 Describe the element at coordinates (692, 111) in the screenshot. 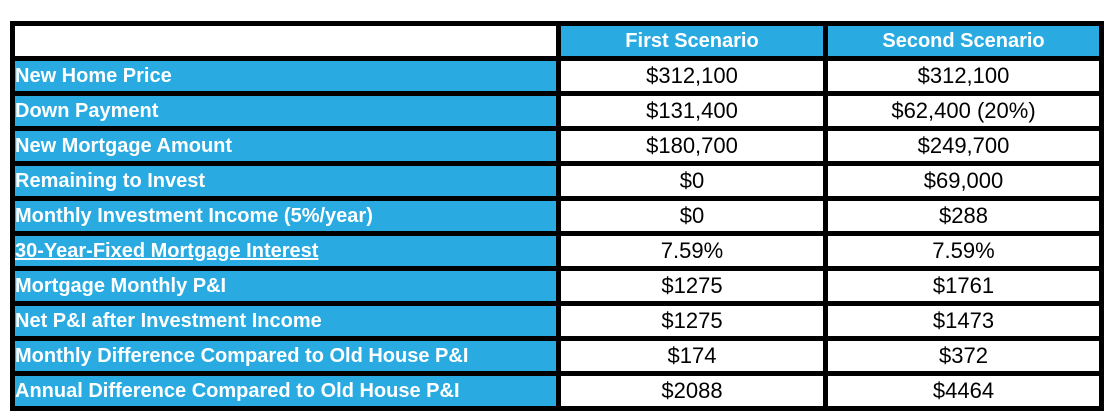

I see `first-scenario-value-cell: $131,400` at that location.